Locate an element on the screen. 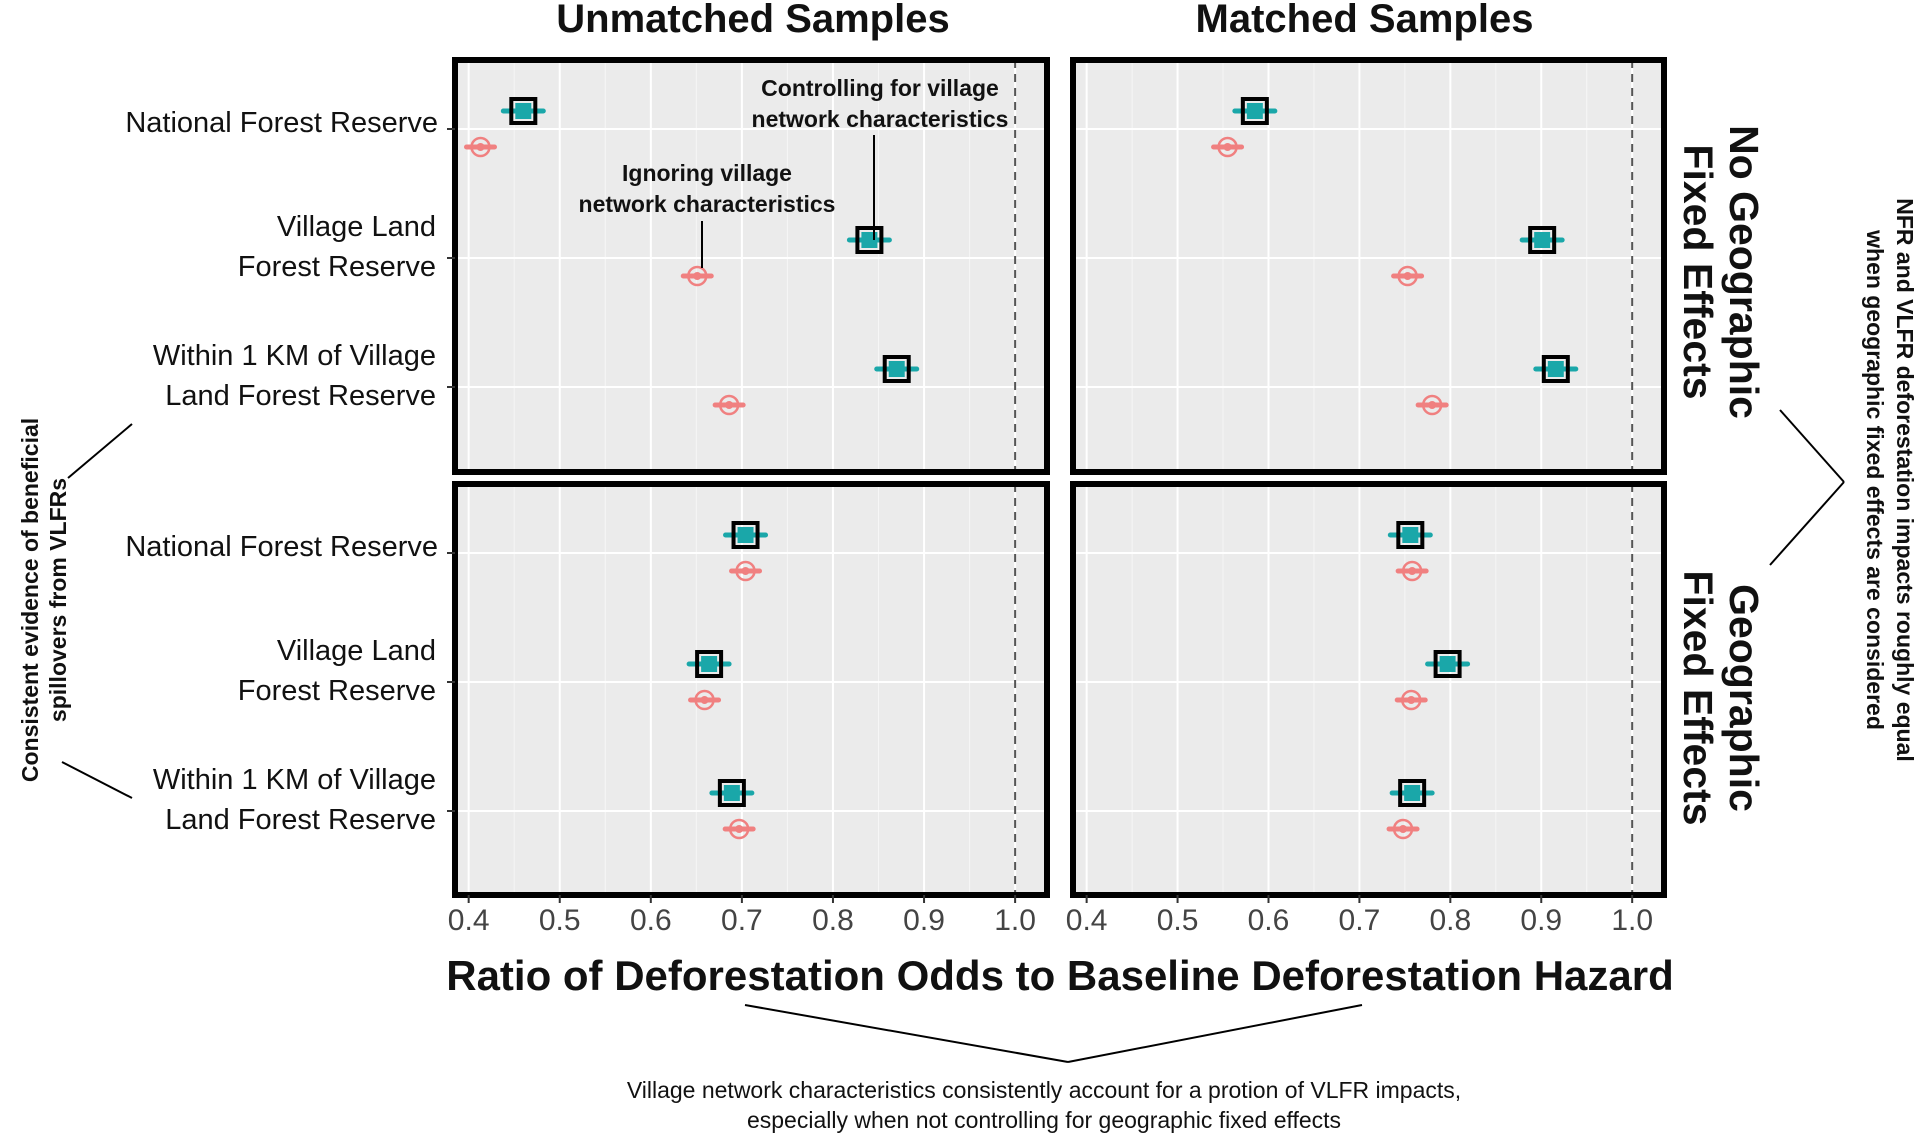 The height and width of the screenshot is (1145, 1920). left-note-leader-bottom is located at coordinates (97, 780).